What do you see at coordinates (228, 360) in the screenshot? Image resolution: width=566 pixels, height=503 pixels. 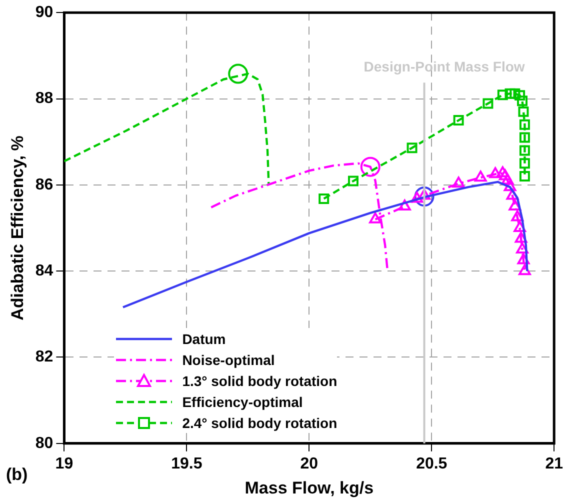 I see `legend-label: Noise-optimal` at bounding box center [228, 360].